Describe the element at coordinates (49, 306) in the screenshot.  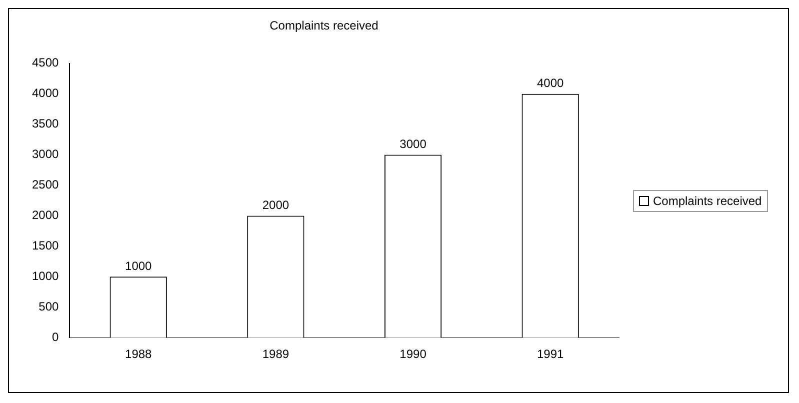
I see `y-tick-label: 500` at that location.